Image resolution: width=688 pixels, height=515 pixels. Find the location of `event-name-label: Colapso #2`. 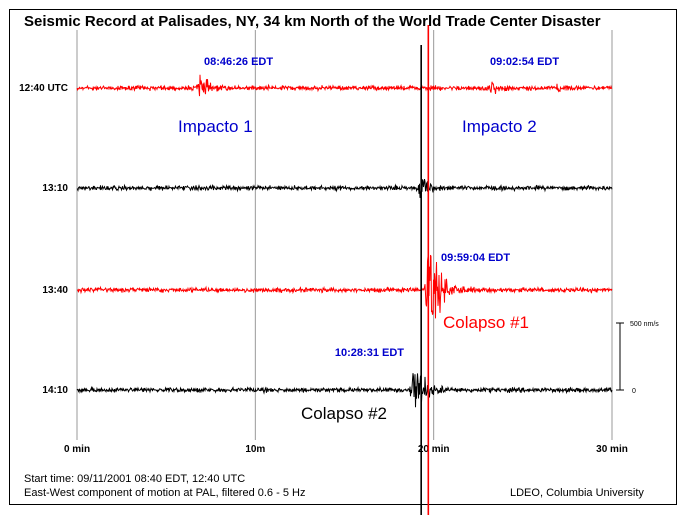

event-name-label: Colapso #2 is located at coordinates (344, 413).